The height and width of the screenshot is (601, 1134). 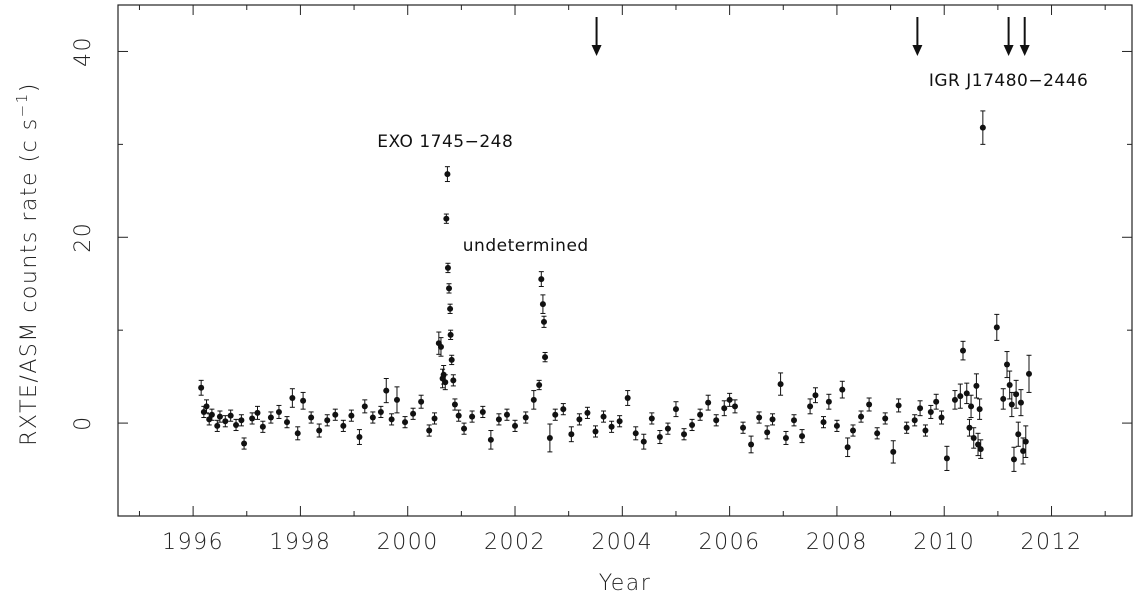 What do you see at coordinates (29, 281) in the screenshot?
I see `y-axis-label-main: RXTE/ASM counts rate (c s` at bounding box center [29, 281].